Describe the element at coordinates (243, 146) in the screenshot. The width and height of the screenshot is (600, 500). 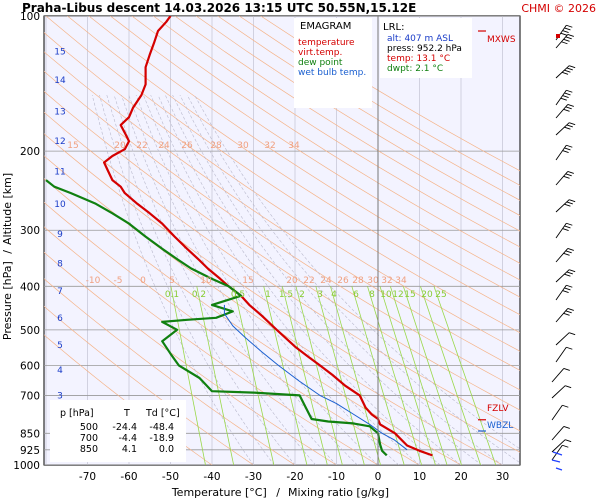
I see `isotherm-label-200: 30` at that location.